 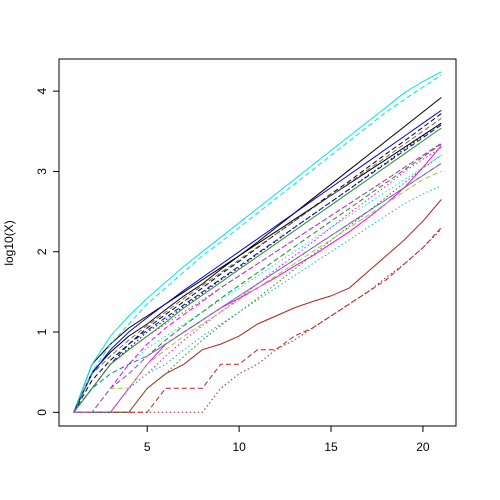 What do you see at coordinates (42, 171) in the screenshot?
I see `y-tick-label: 3` at bounding box center [42, 171].